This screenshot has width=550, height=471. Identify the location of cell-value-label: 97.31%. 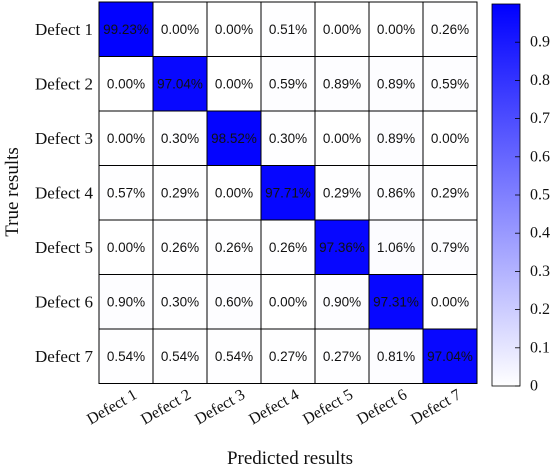
(396, 301).